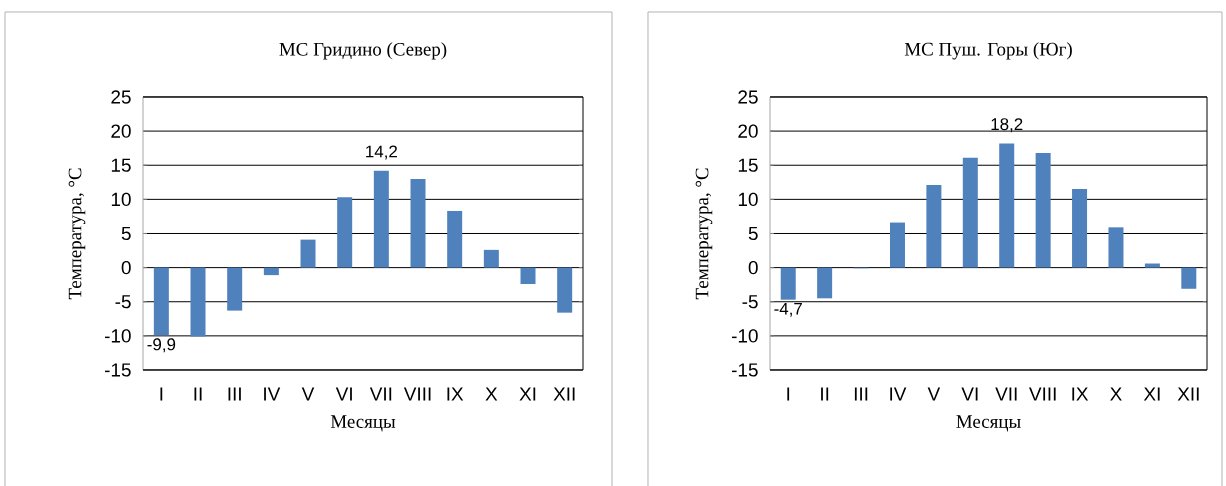 This screenshot has width=1226, height=486. What do you see at coordinates (988, 51) in the screenshot?
I see `chart-title: МС Пуш. Горы (Юг)` at bounding box center [988, 51].